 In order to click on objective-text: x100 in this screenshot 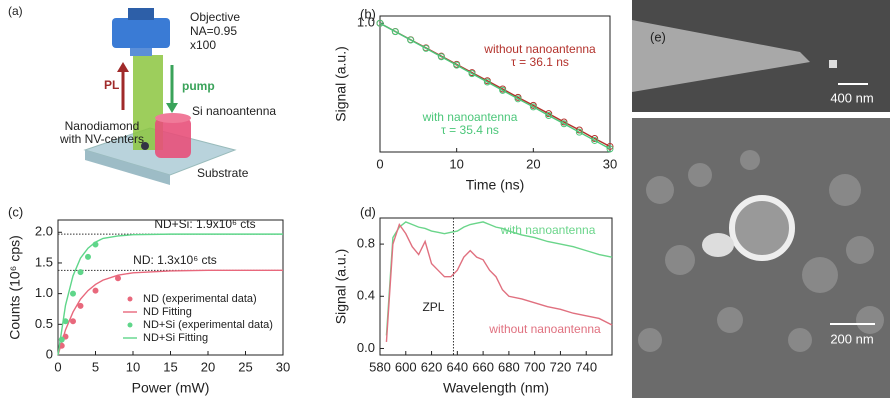, I will do `click(203, 45)`.